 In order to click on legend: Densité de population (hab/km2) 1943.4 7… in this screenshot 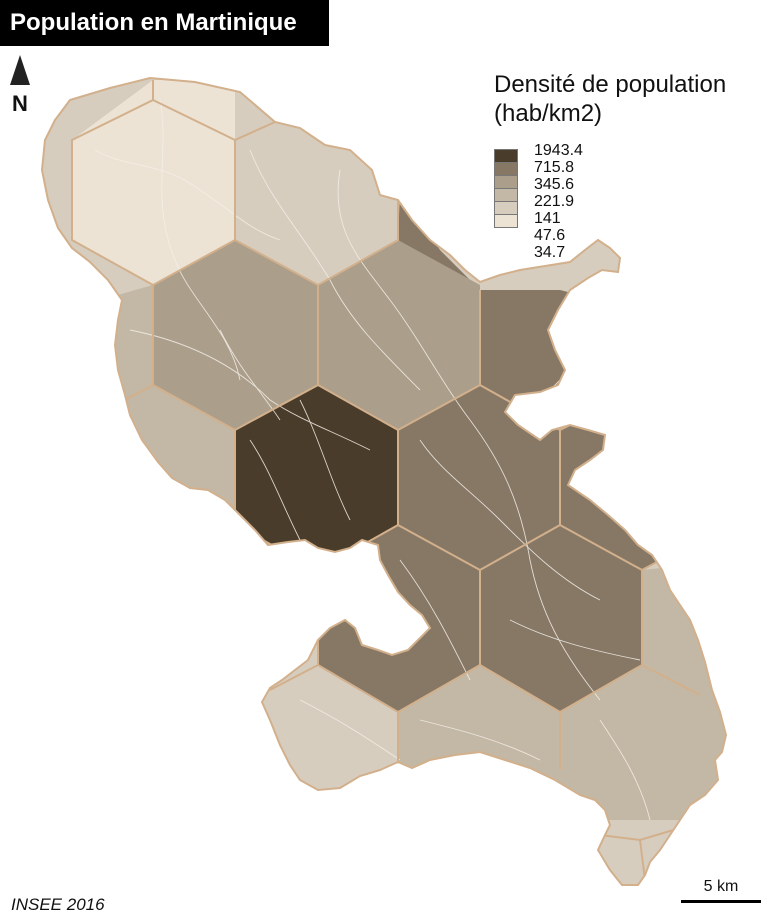, I will do `click(624, 165)`.